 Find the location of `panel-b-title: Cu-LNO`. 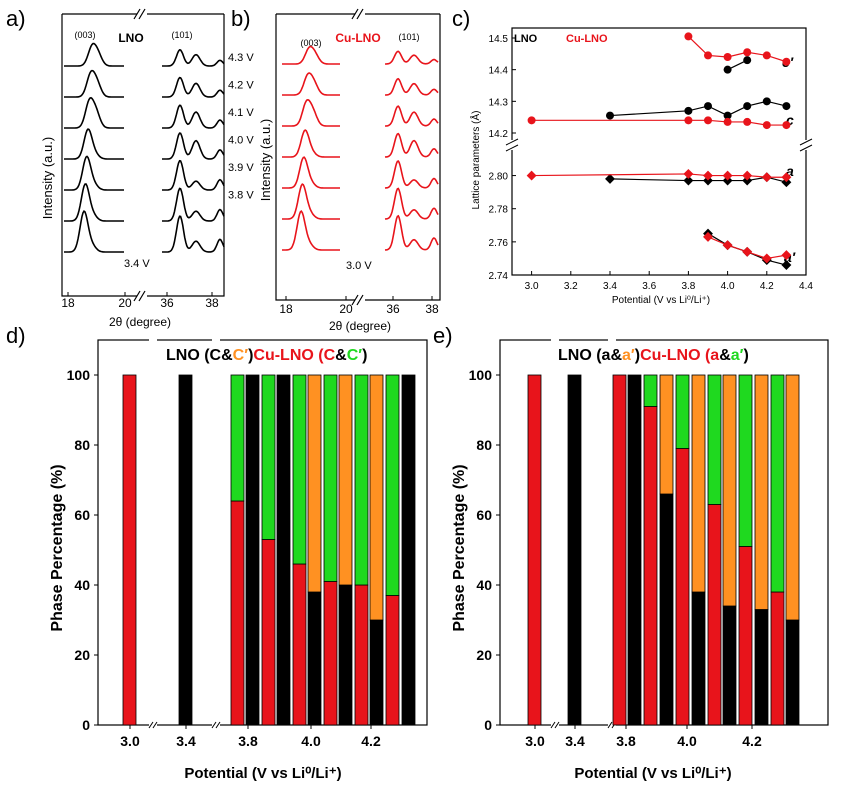

panel-b-title: Cu-LNO is located at coordinates (357, 38).